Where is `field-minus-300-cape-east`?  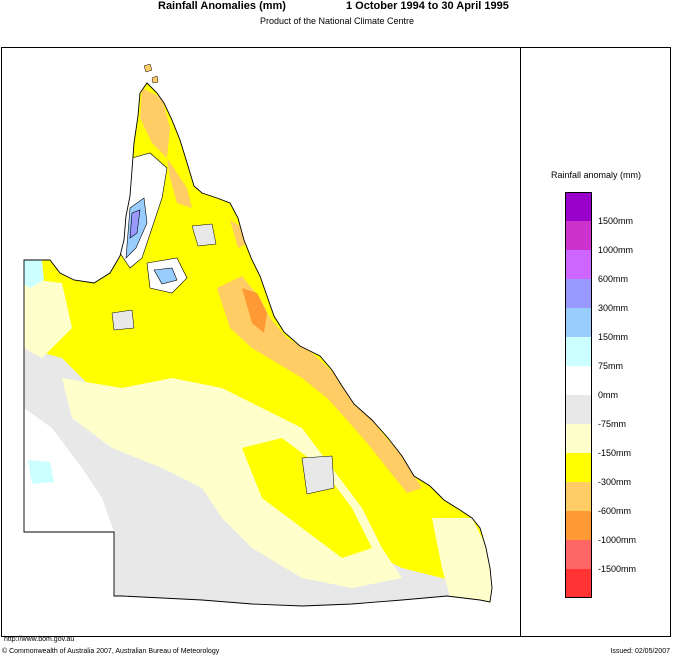 field-minus-300-cape-east is located at coordinates (179, 183).